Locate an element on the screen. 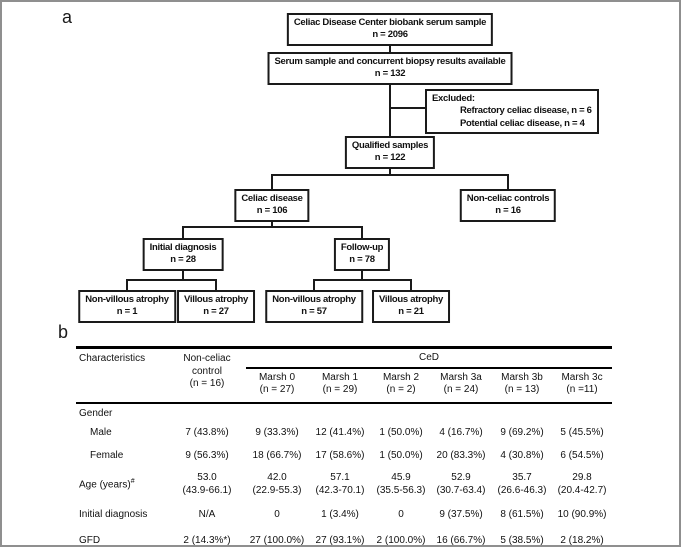  cell-gfd-marsh3c: 2 (18.2%) is located at coordinates (582, 540).